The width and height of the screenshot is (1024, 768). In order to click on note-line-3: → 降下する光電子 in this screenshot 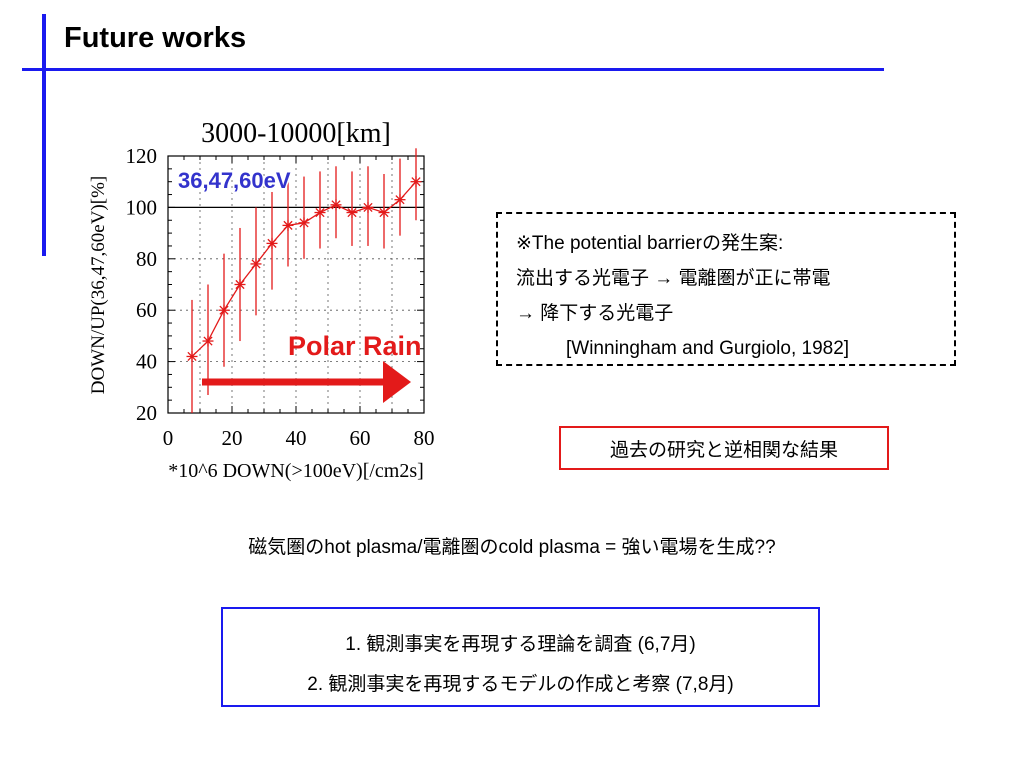, I will do `click(595, 313)`.